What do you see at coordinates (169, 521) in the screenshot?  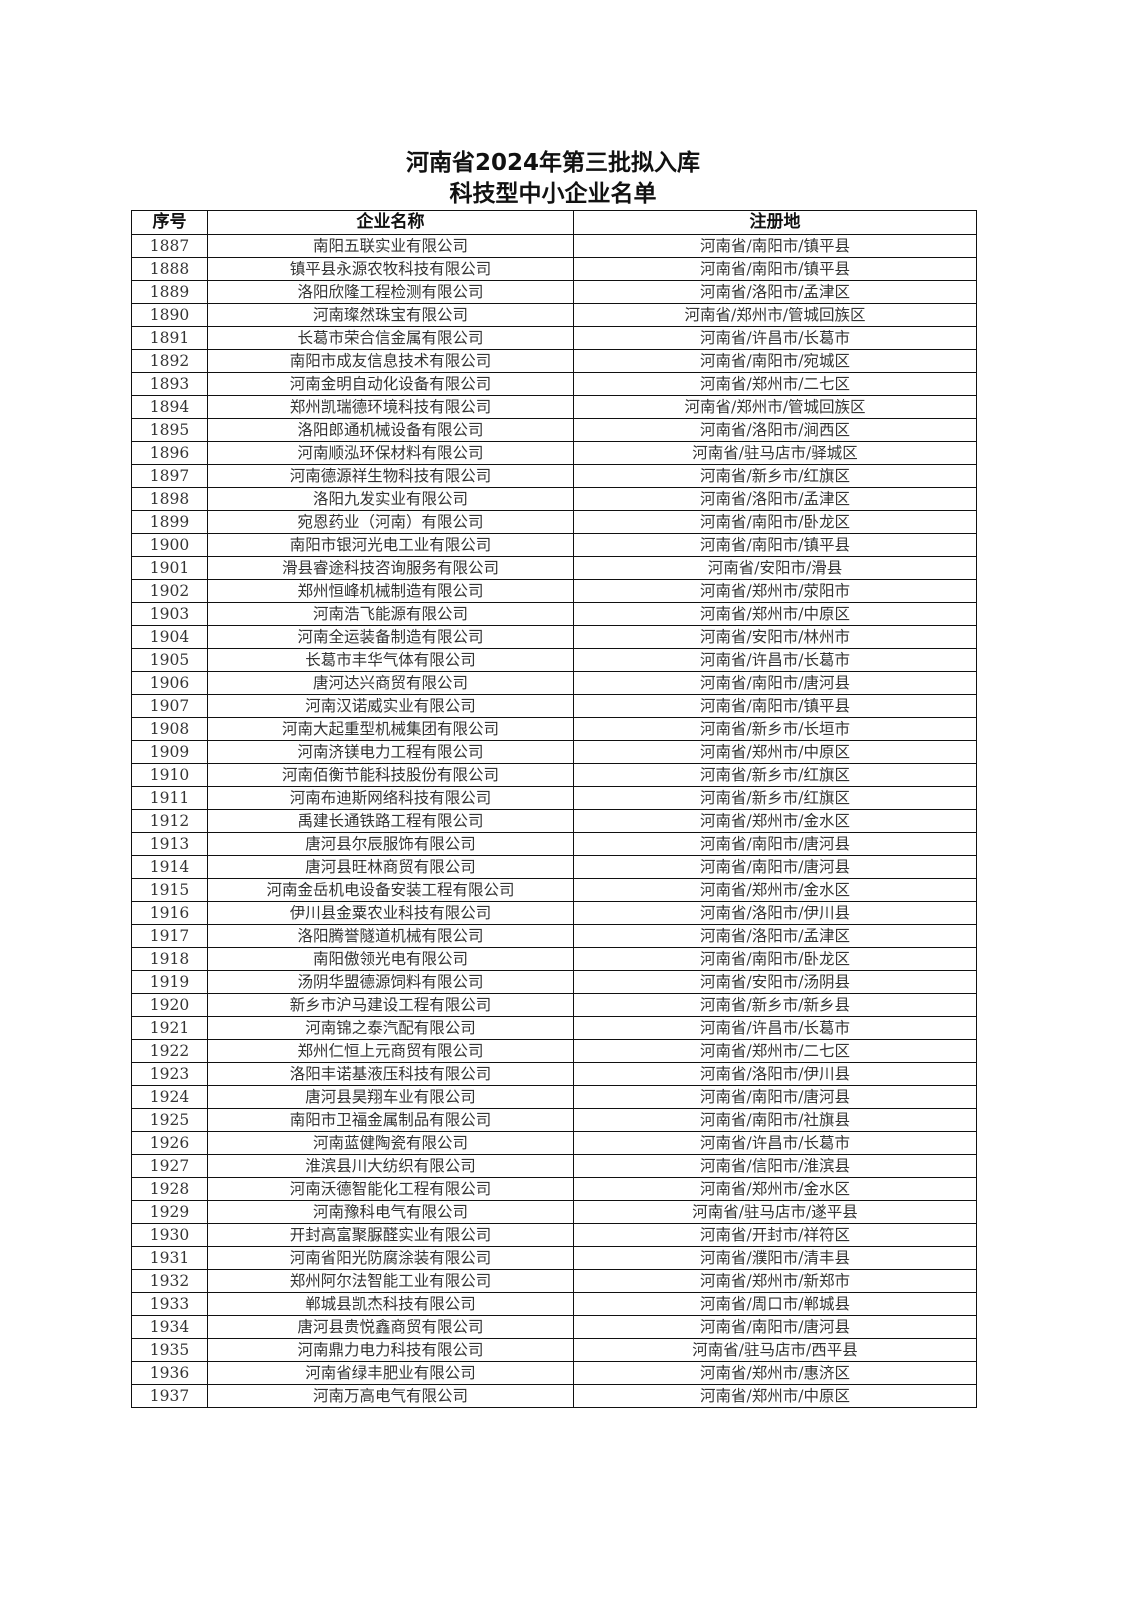 I see `serial-number-cell: 1899` at bounding box center [169, 521].